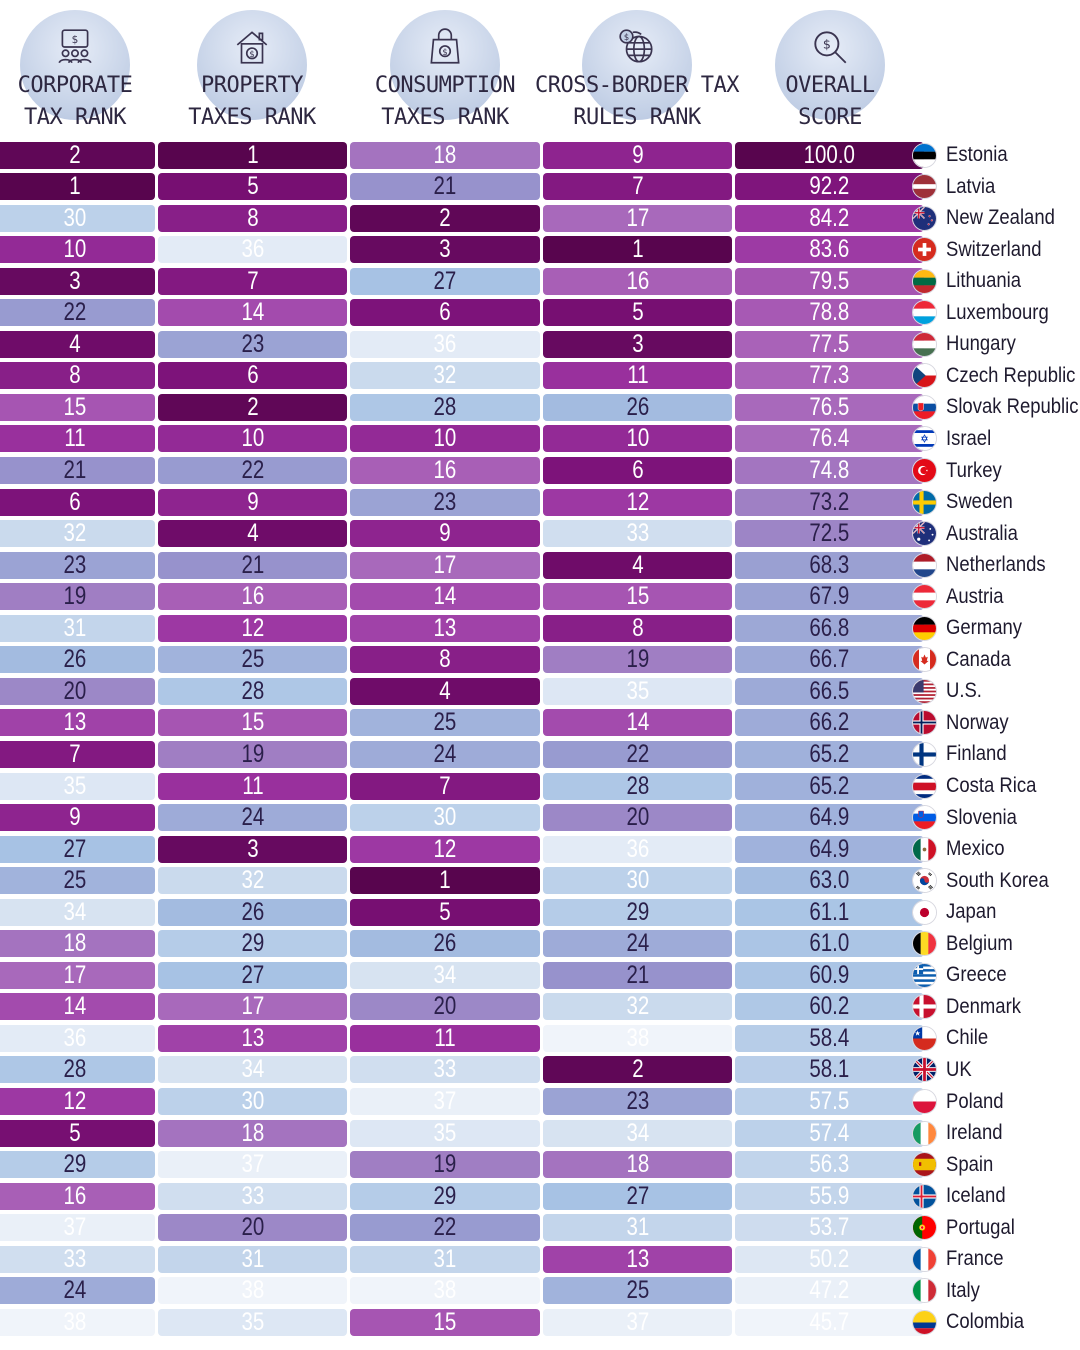 The width and height of the screenshot is (1080, 1350). I want to click on country-name: Iceland, so click(980, 1196).